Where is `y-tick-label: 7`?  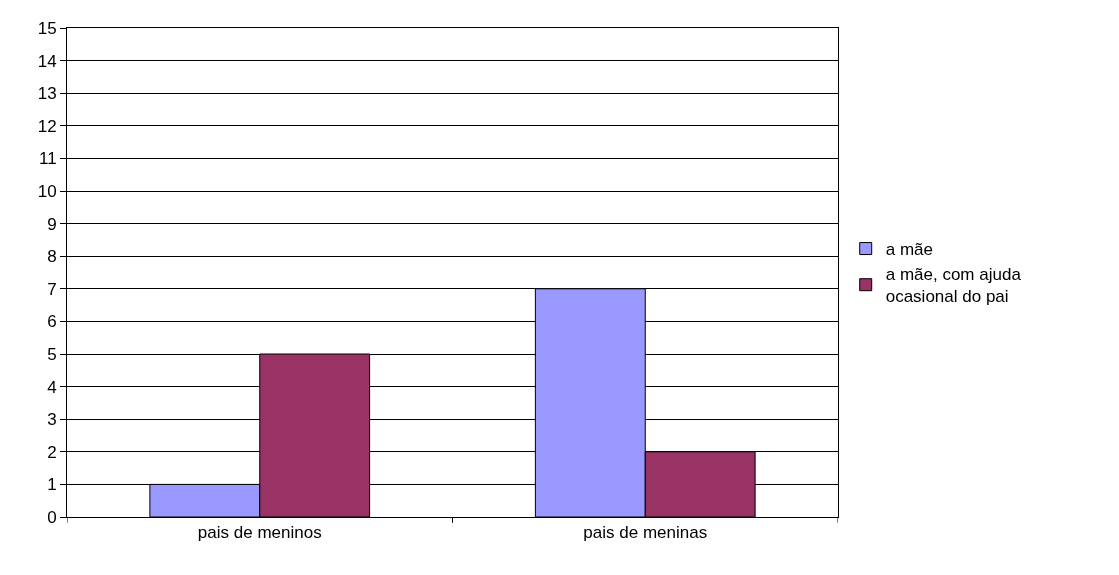 y-tick-label: 7 is located at coordinates (52, 289).